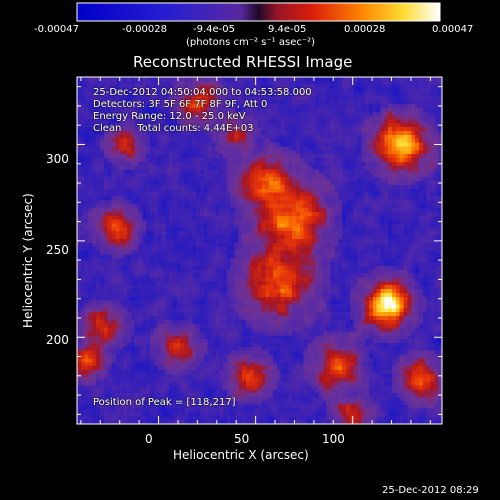 Image resolution: width=500 pixels, height=500 pixels. What do you see at coordinates (57, 159) in the screenshot?
I see `y-tick-label: 300` at bounding box center [57, 159].